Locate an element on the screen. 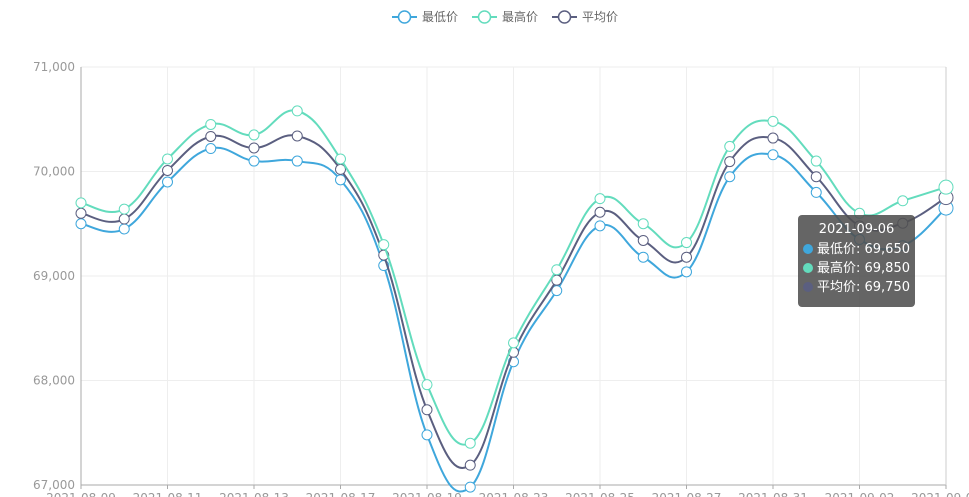 The width and height of the screenshot is (969, 497). tooltip-row-low: 最低价: 69,650 is located at coordinates (856, 249).